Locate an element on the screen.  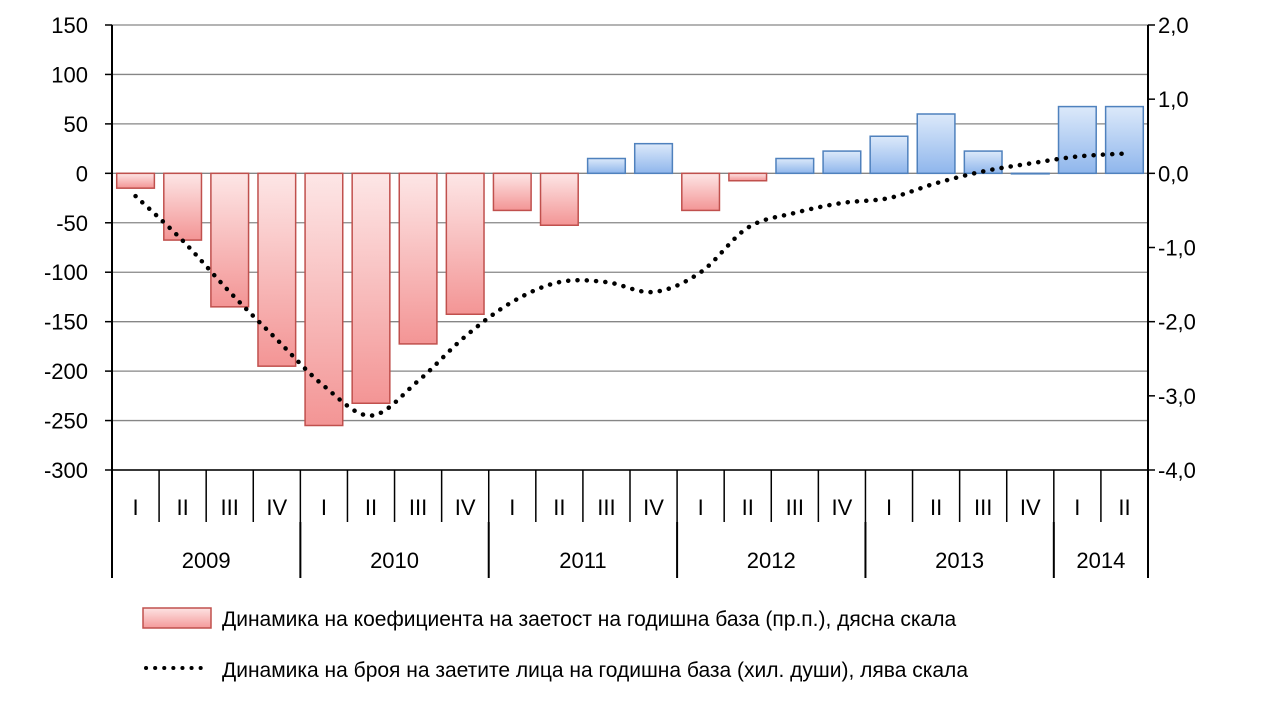
right-tick-label: -4,0 is located at coordinates (1177, 470).